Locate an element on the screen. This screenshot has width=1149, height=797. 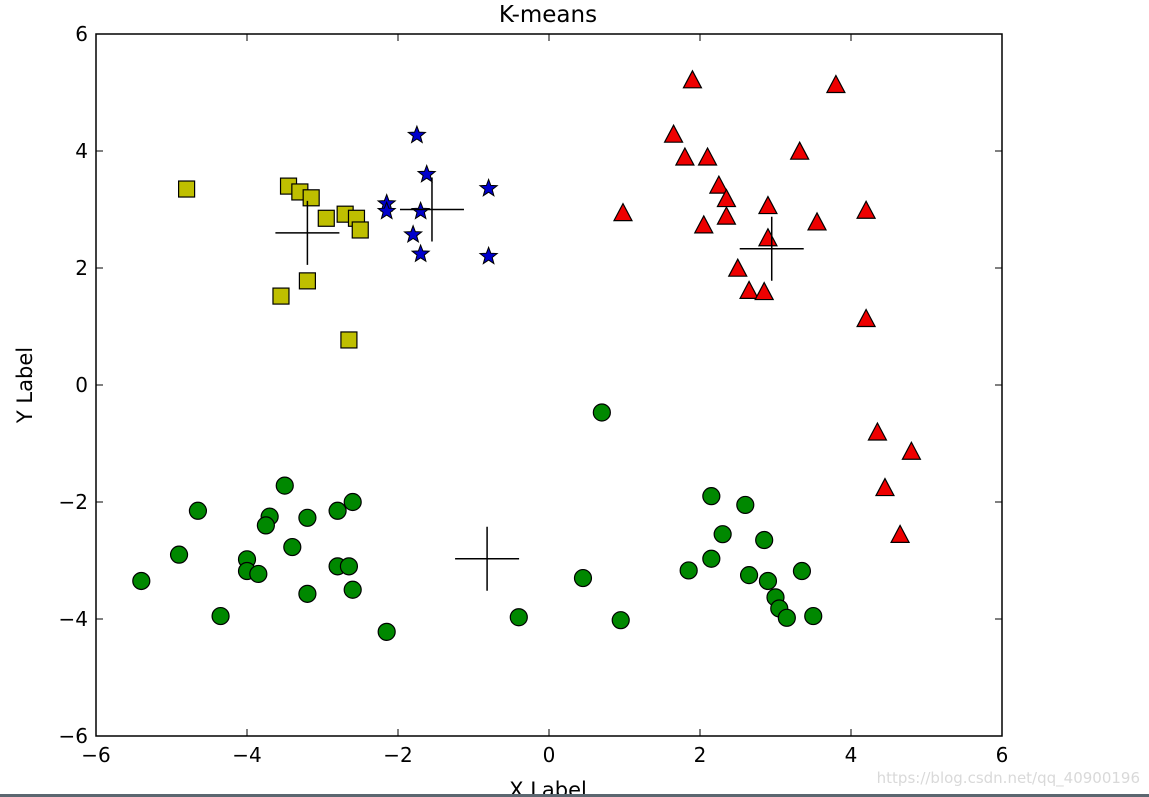
watermark-text: https://blog.csdn.net/qq_40900196 is located at coordinates (1008, 778).